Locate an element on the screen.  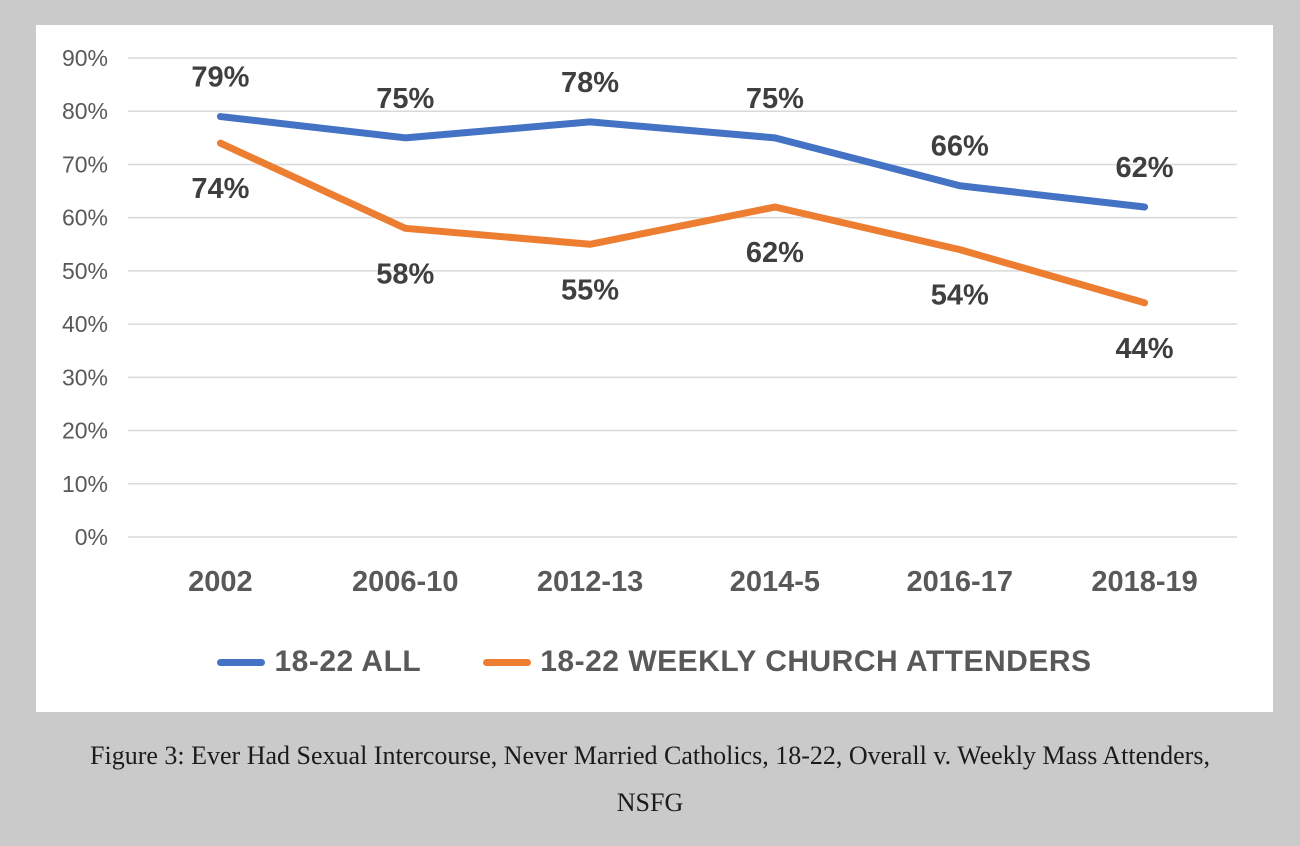
y-axis-tick-label: 30% is located at coordinates (85, 377).